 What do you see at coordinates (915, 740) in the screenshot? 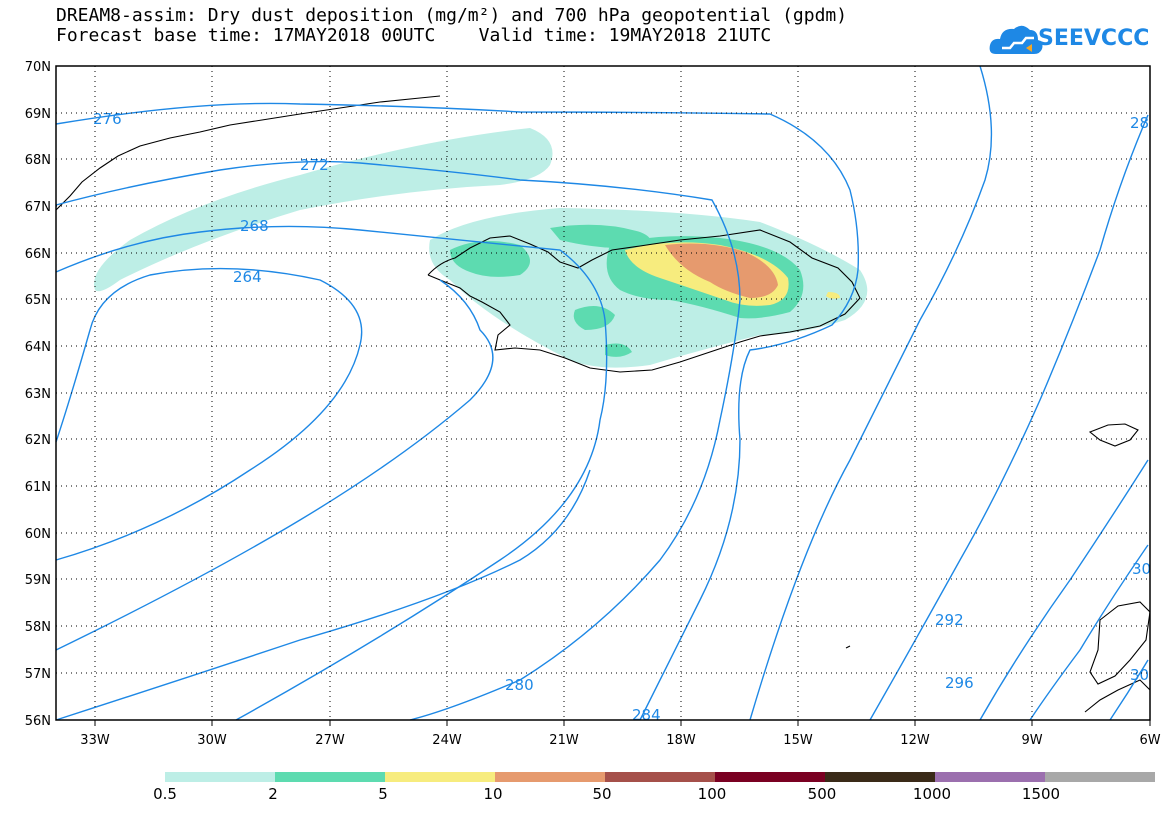
I see `lon-label: 12W` at bounding box center [915, 740].